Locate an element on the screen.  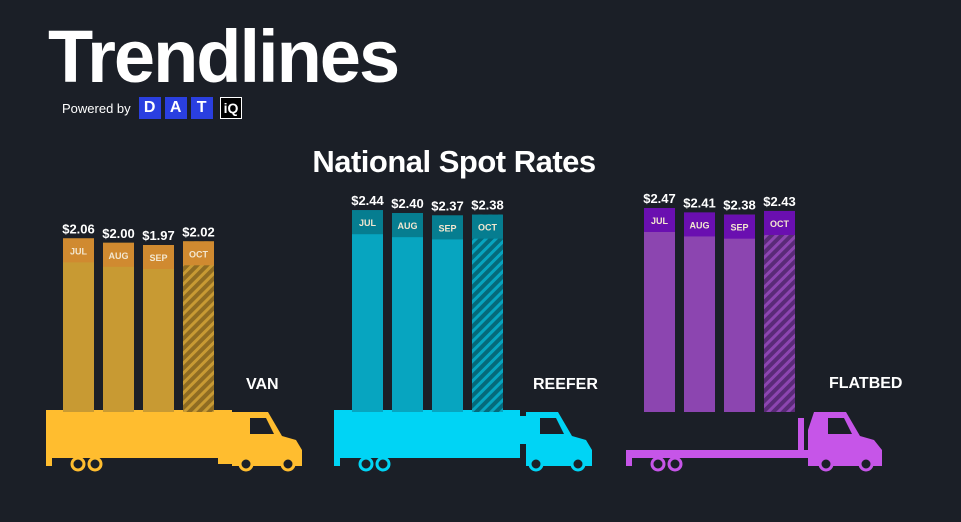
reefer-bar-group: JUL $2.44 AUG $2.40 SEP $2.37 OCT $2.38 REEFER is located at coordinates (474, 302).